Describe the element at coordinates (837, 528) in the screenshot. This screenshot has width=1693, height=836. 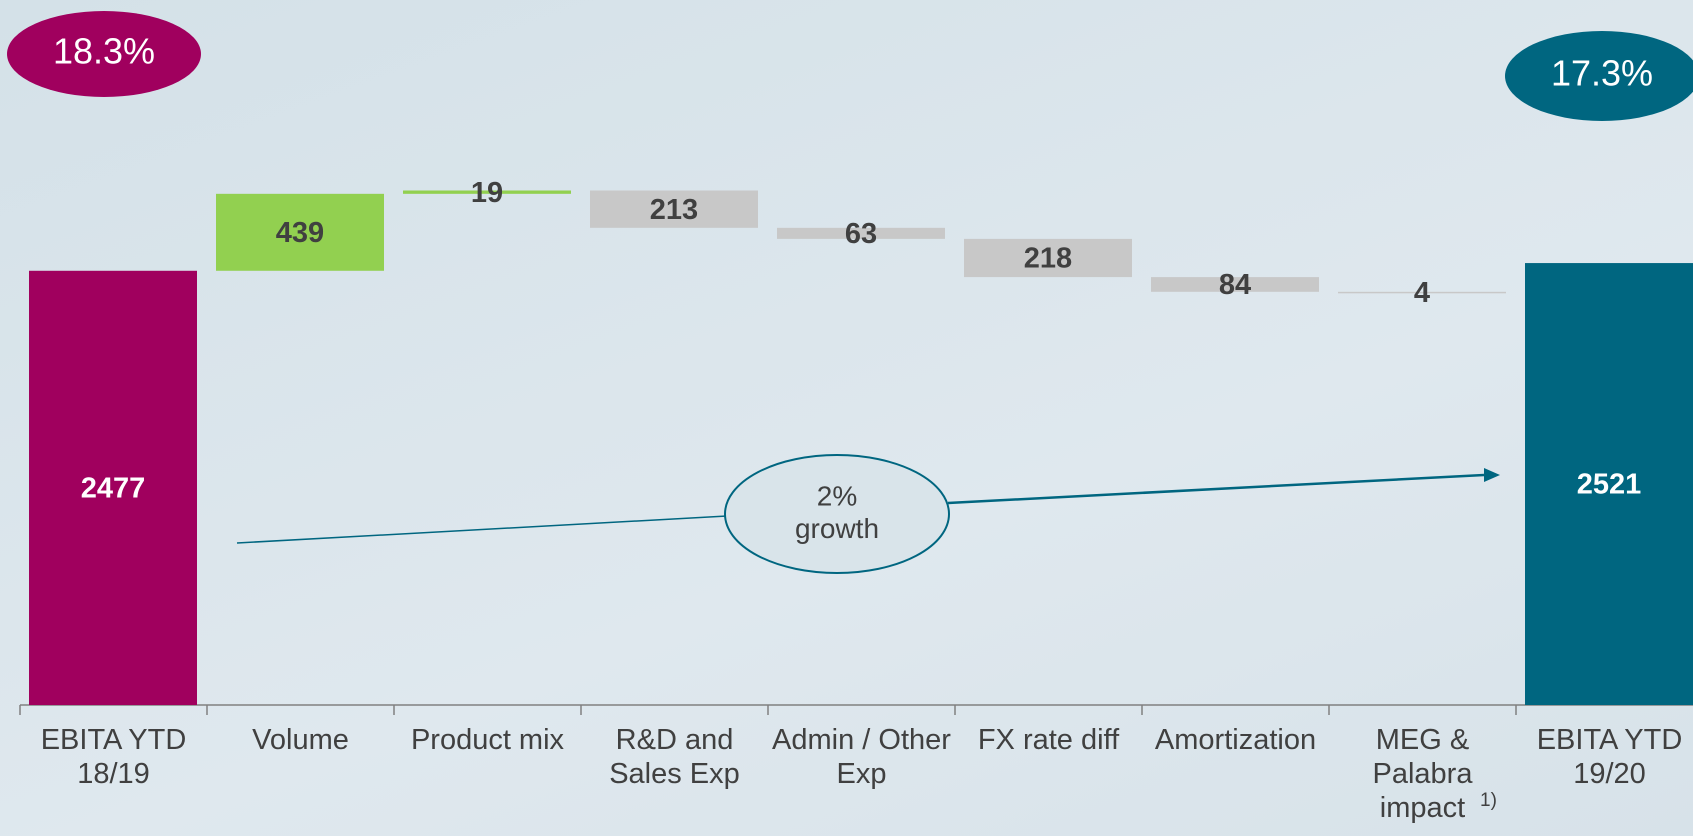
I see `growth-text-line: growth` at that location.